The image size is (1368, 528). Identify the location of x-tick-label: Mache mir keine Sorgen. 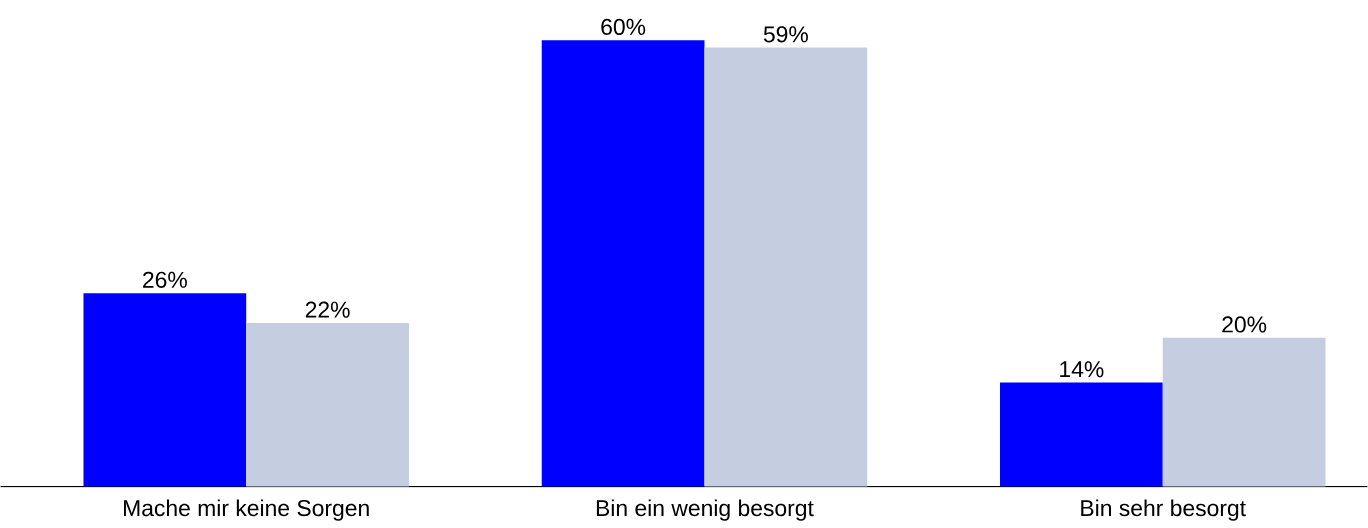
(246, 510).